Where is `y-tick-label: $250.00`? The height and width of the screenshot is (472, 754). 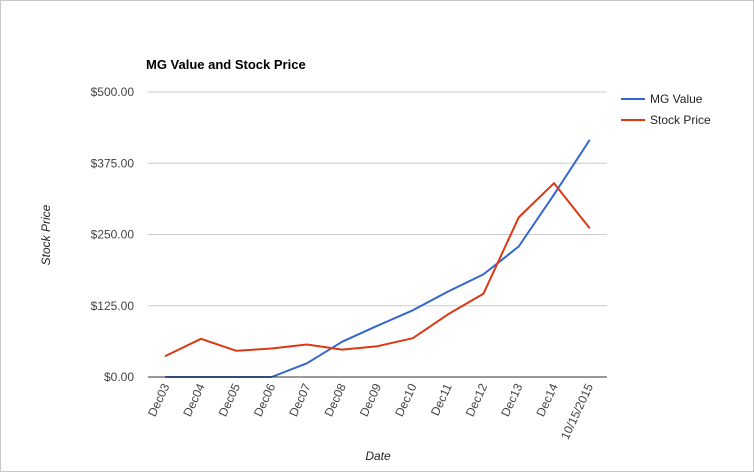 y-tick-label: $250.00 is located at coordinates (113, 235).